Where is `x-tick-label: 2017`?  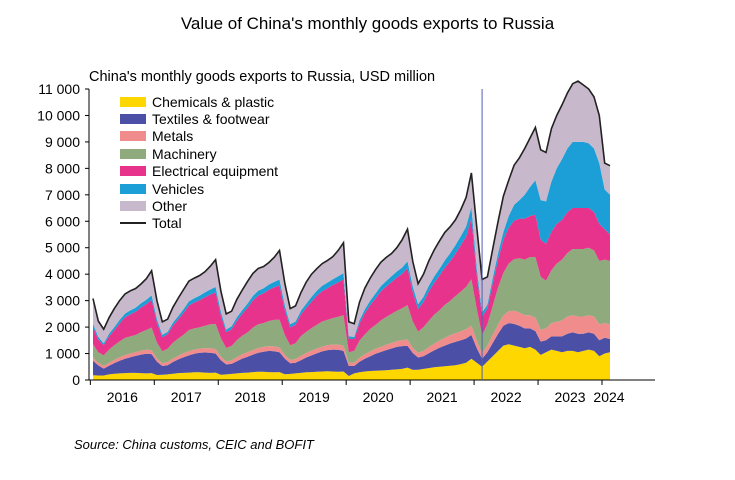 x-tick-label: 2017 is located at coordinates (186, 397).